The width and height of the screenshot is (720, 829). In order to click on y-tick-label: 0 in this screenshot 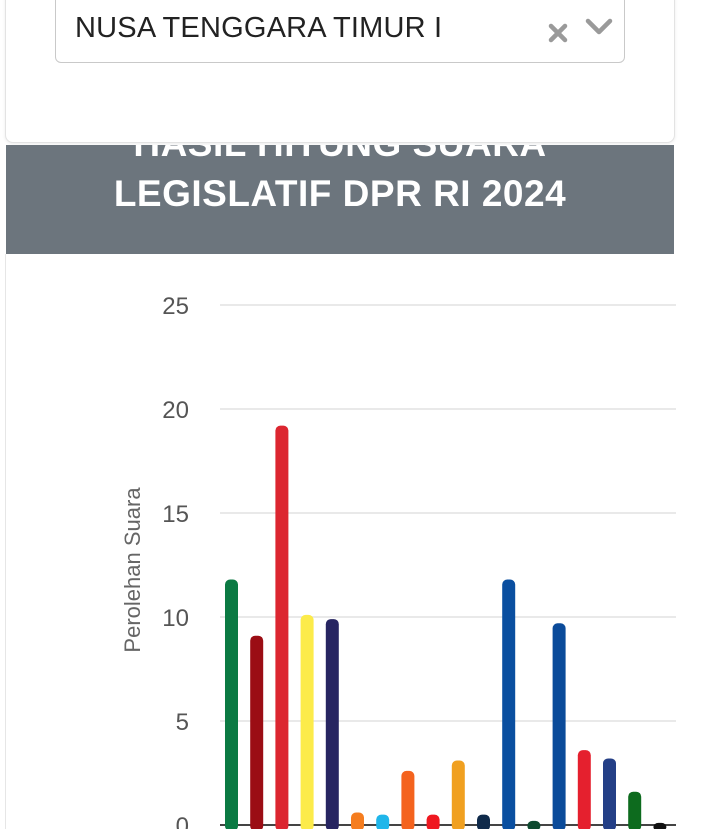, I will do `click(182, 821)`.